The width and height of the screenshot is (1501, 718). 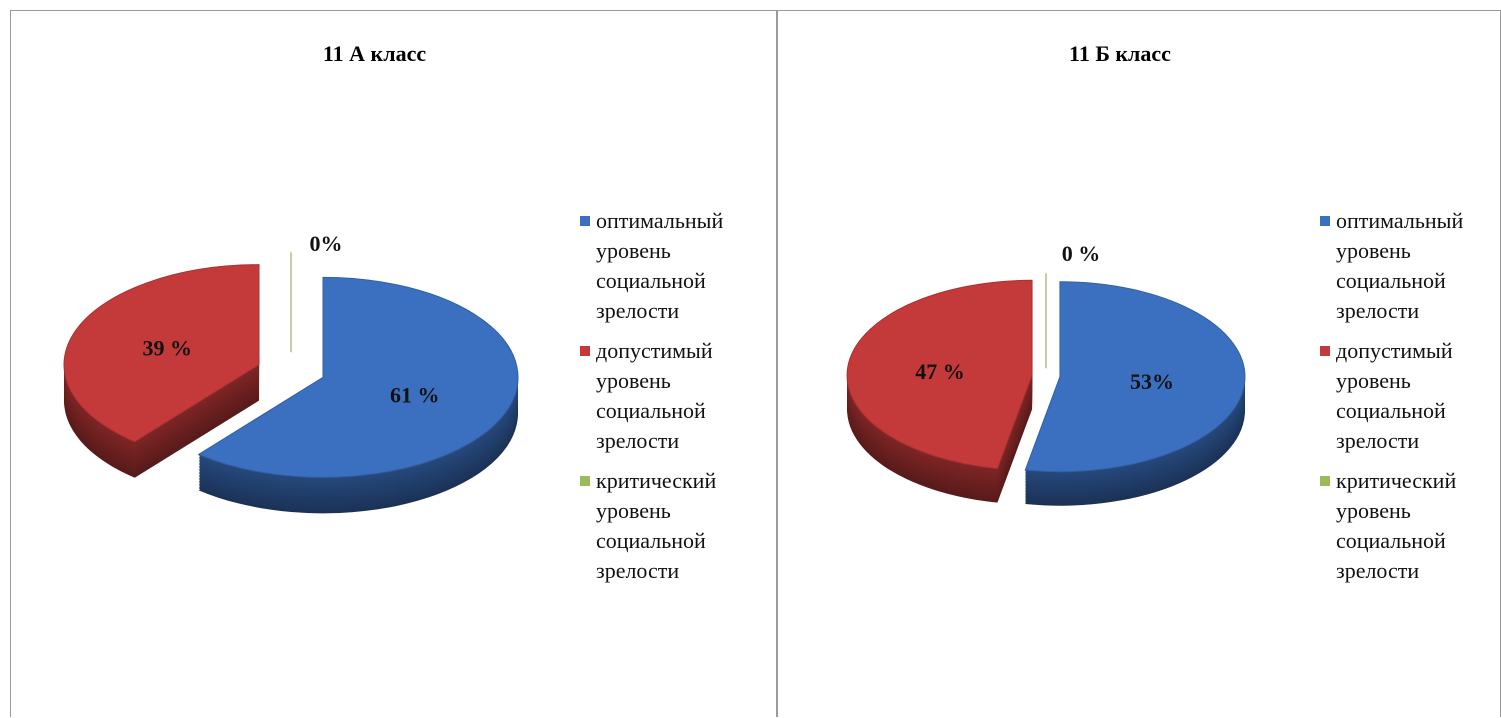 I want to click on data-label: 0 %, so click(x=1081, y=253).